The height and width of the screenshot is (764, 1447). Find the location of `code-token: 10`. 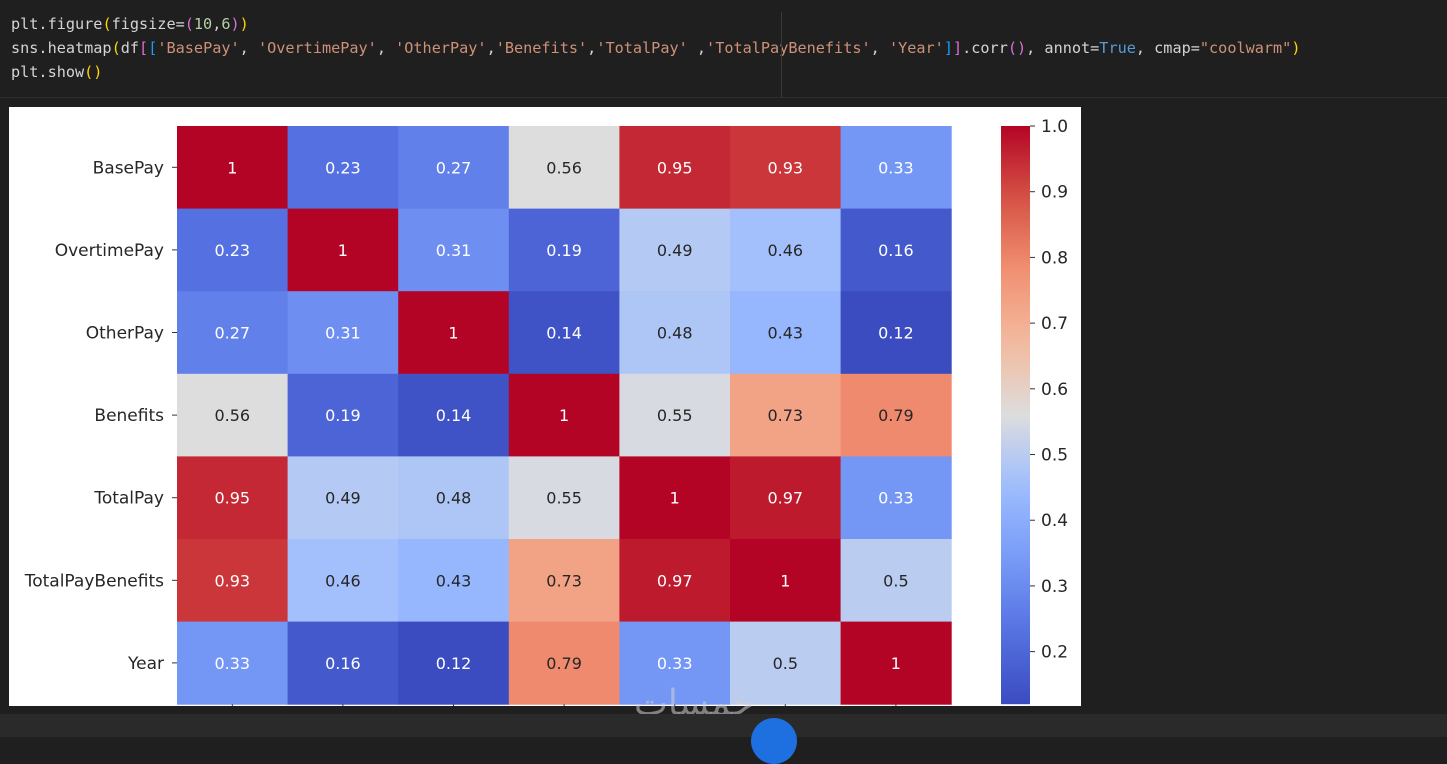

code-token: 10 is located at coordinates (203, 24).